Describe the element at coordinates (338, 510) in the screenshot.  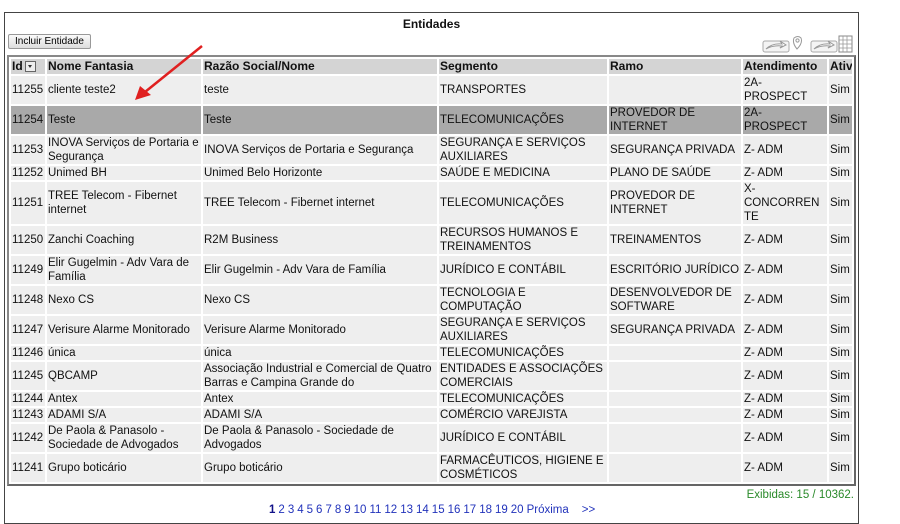
I see `page-link: 8` at that location.